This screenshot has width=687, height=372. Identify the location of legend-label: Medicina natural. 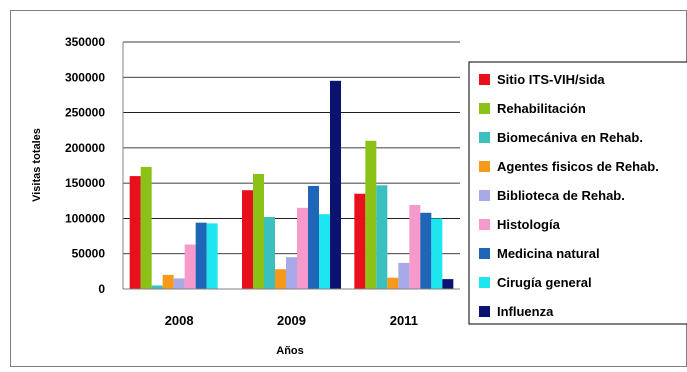
(548, 253).